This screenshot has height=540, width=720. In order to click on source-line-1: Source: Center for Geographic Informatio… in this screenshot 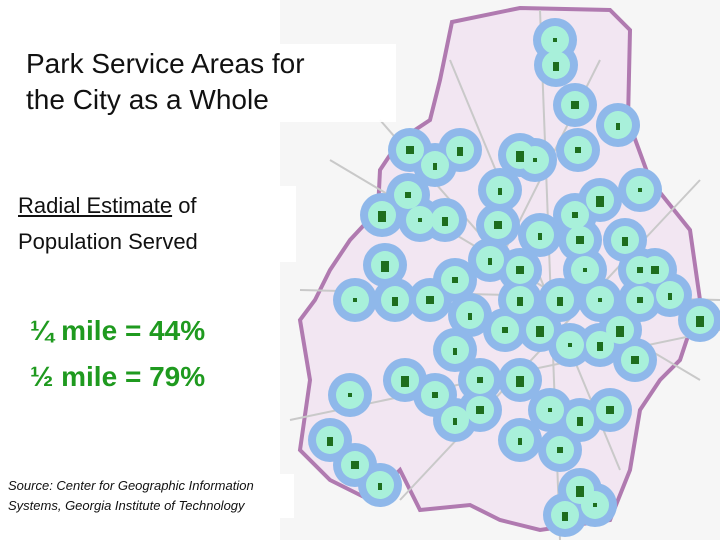, I will do `click(131, 485)`.